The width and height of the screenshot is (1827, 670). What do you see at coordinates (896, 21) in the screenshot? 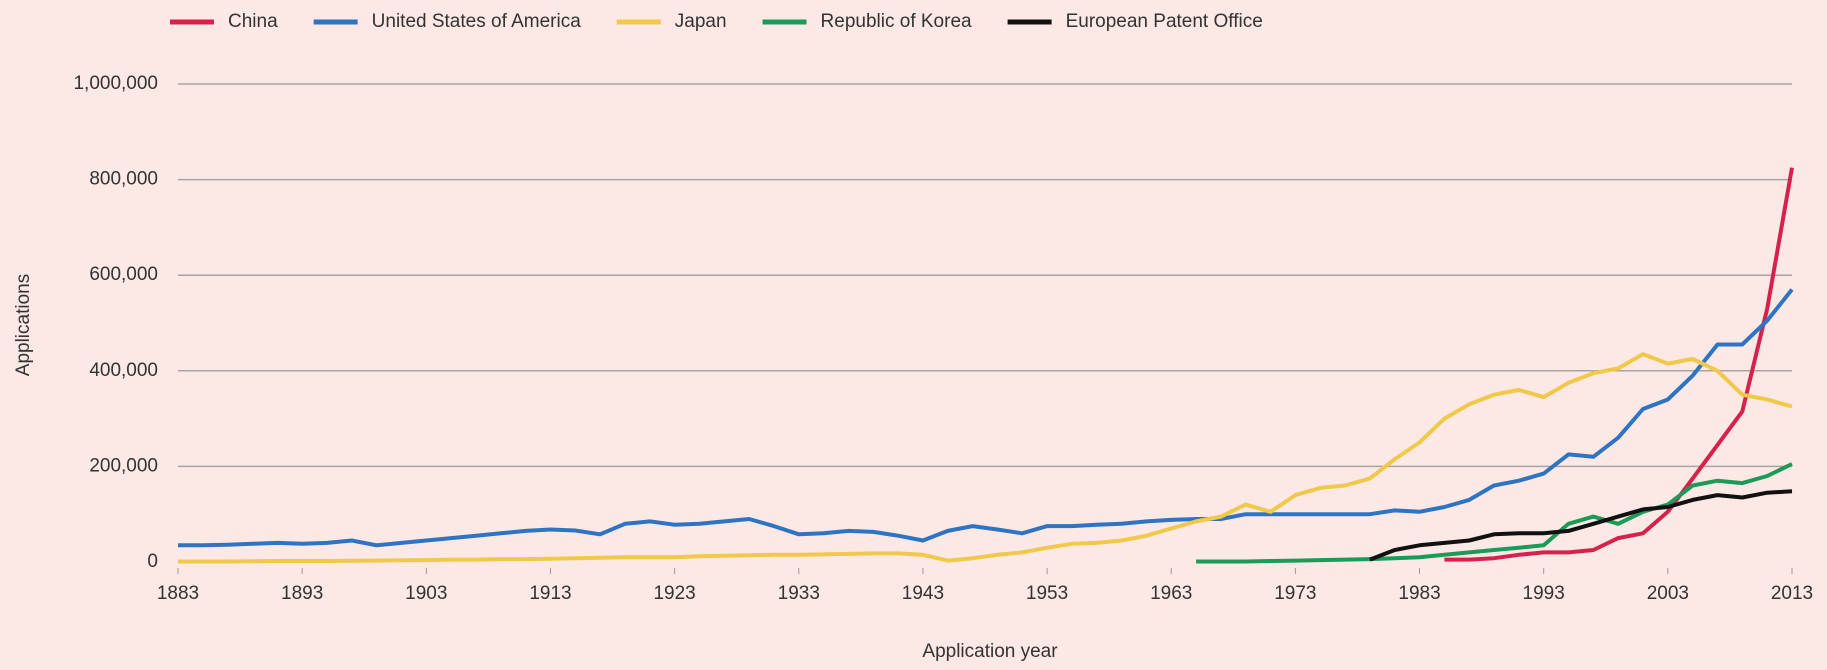
I see `legend-label: Republic of Korea` at bounding box center [896, 21].